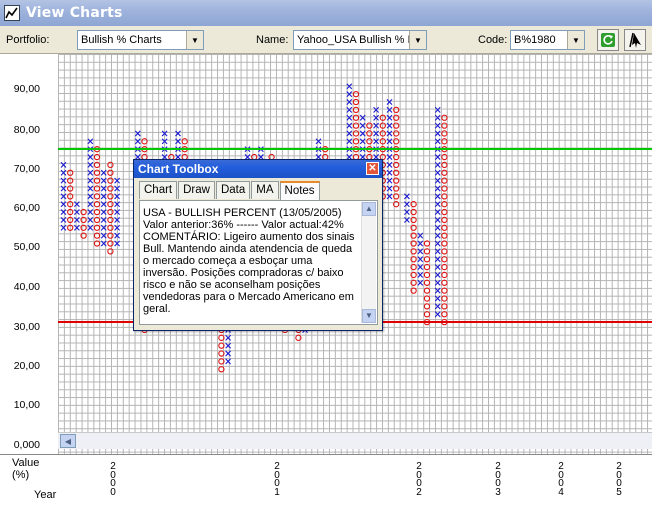 This screenshot has width=652, height=506. What do you see at coordinates (535, 40) in the screenshot?
I see `code-value: B%1980` at bounding box center [535, 40].